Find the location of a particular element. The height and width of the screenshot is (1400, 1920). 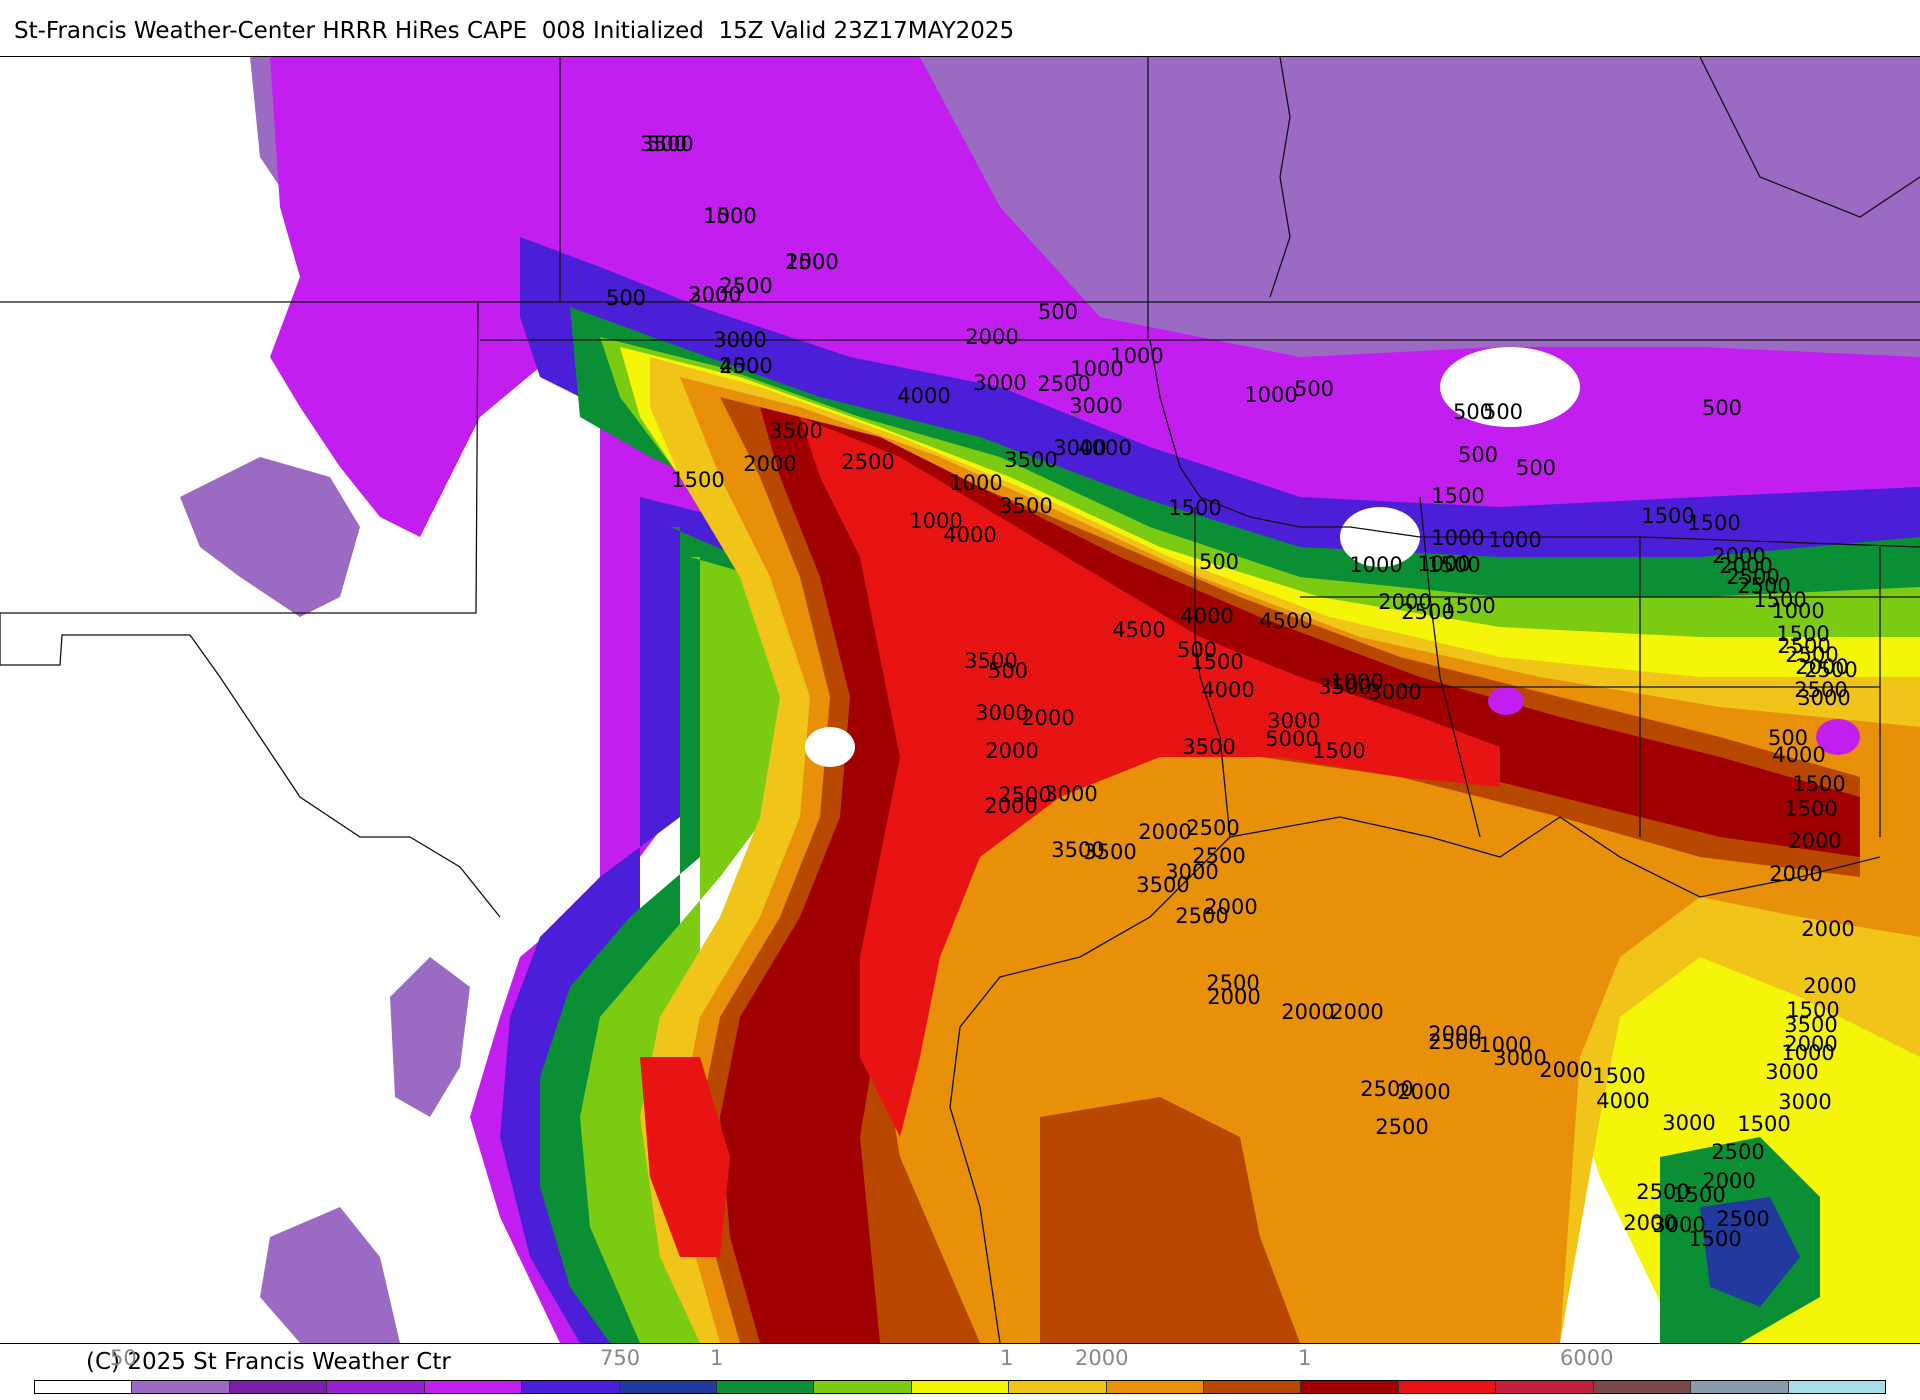

contour-label: 5000 is located at coordinates (1291, 739).